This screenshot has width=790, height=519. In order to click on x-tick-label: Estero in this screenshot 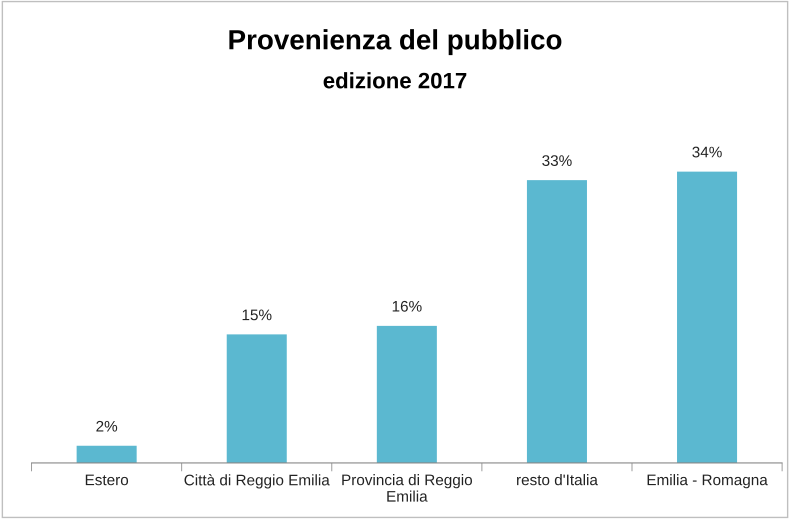, I will do `click(107, 480)`.